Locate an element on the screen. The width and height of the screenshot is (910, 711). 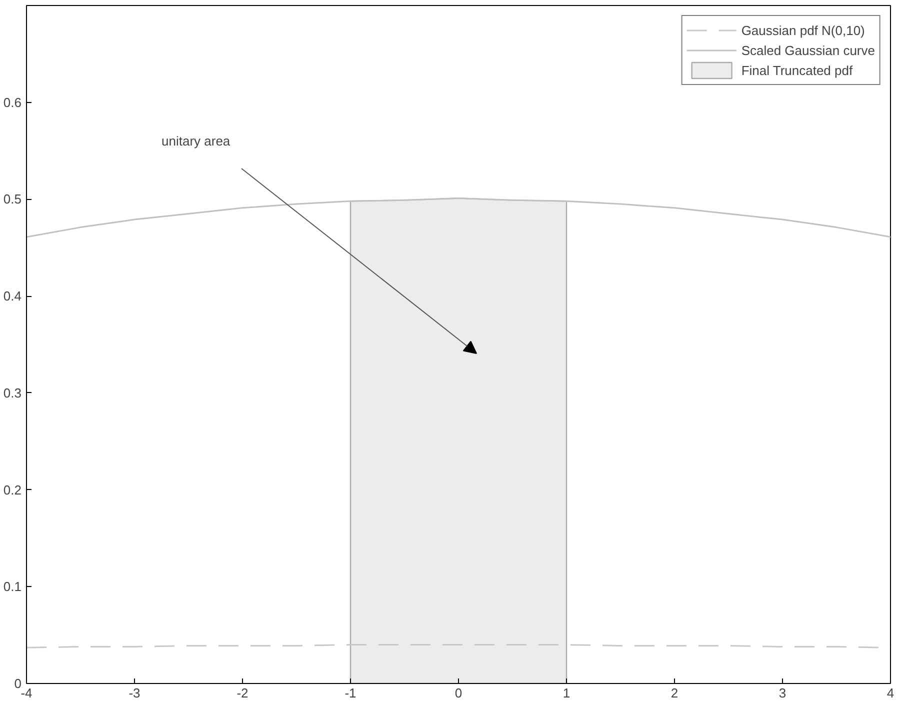
y-tick-label: 0.2 is located at coordinates (12, 490).